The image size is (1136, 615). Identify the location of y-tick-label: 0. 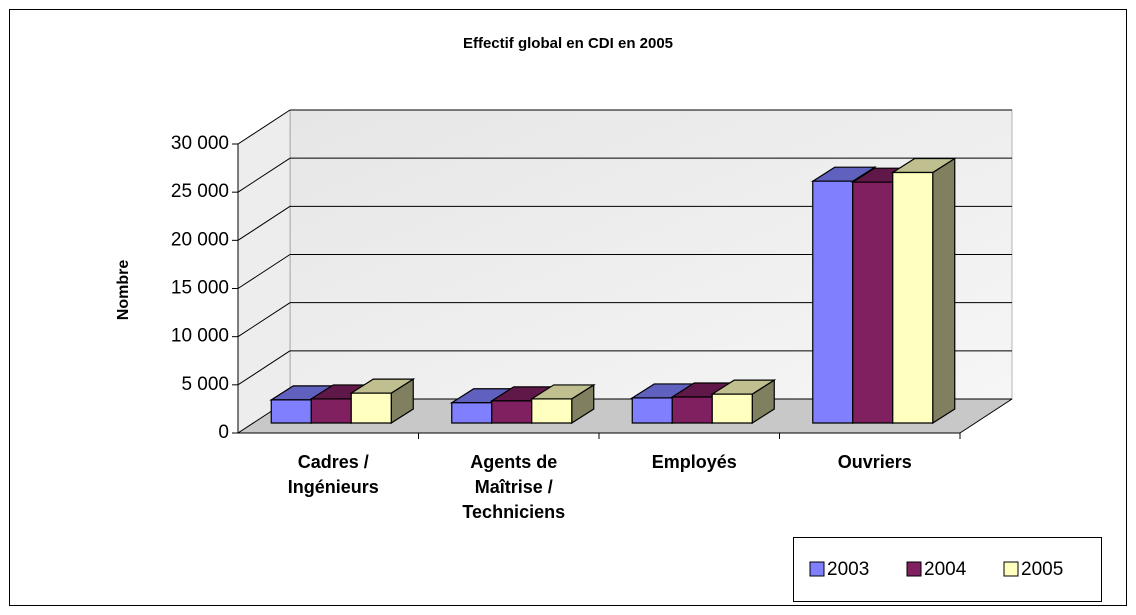
(223, 432).